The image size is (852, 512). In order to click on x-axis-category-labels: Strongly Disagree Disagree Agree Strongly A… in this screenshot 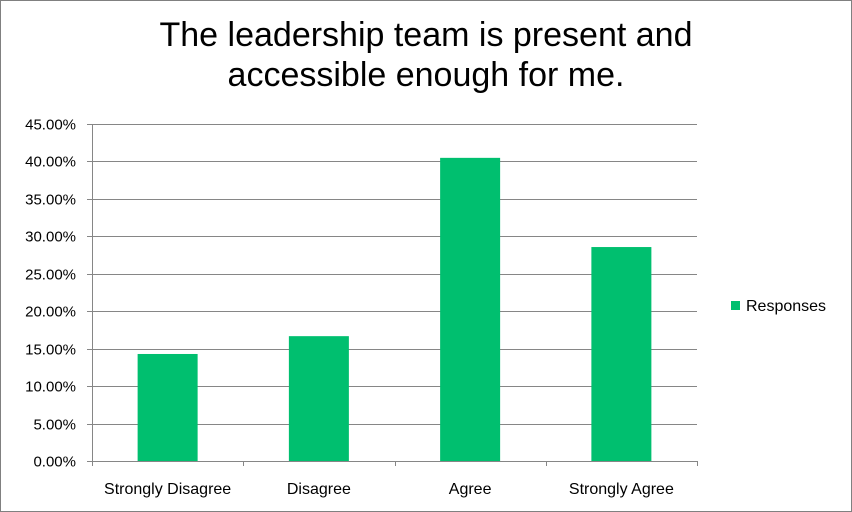, I will do `click(389, 489)`.